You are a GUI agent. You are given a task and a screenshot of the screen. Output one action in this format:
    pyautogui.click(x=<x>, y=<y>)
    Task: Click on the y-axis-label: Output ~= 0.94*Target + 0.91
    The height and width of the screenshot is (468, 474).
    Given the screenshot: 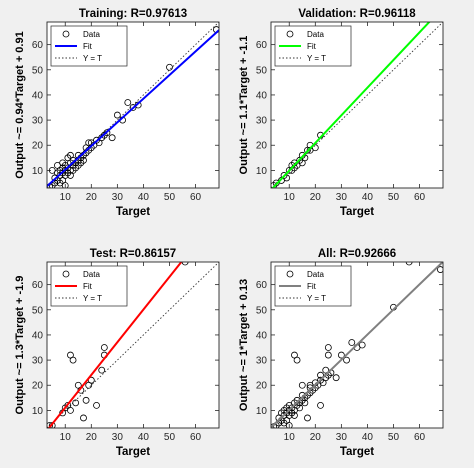 What is the action you would take?
    pyautogui.click(x=20, y=104)
    